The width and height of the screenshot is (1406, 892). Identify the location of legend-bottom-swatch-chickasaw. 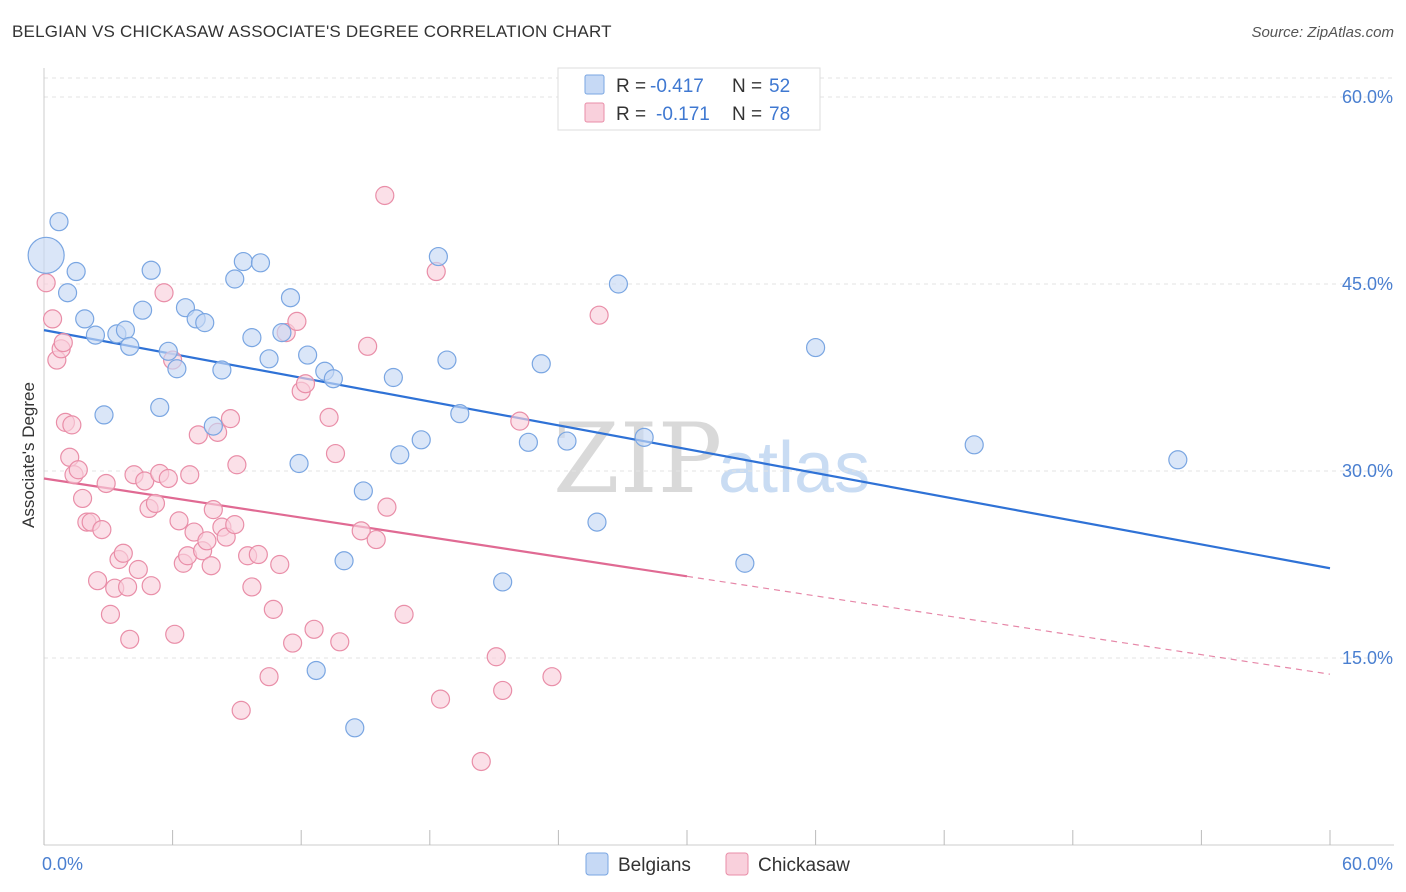
(737, 864).